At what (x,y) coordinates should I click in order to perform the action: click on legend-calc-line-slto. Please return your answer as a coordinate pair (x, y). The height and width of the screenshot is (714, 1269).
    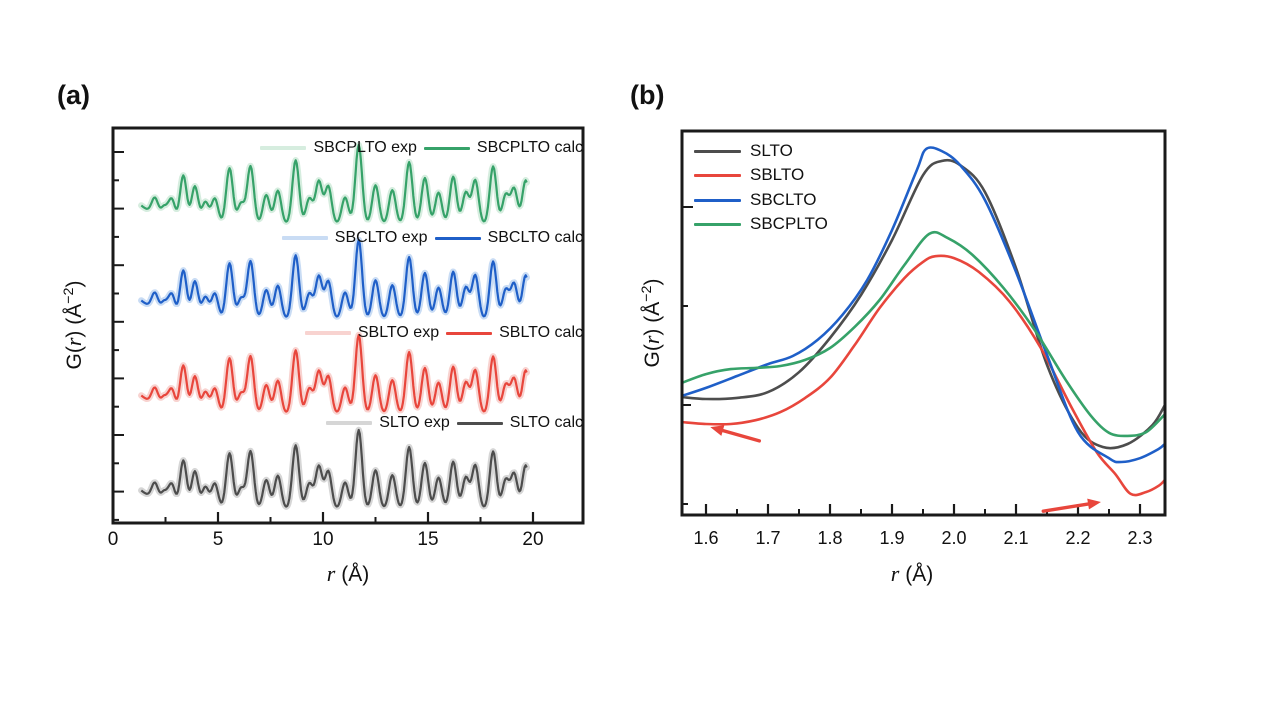
    Looking at the image, I should click on (479, 423).